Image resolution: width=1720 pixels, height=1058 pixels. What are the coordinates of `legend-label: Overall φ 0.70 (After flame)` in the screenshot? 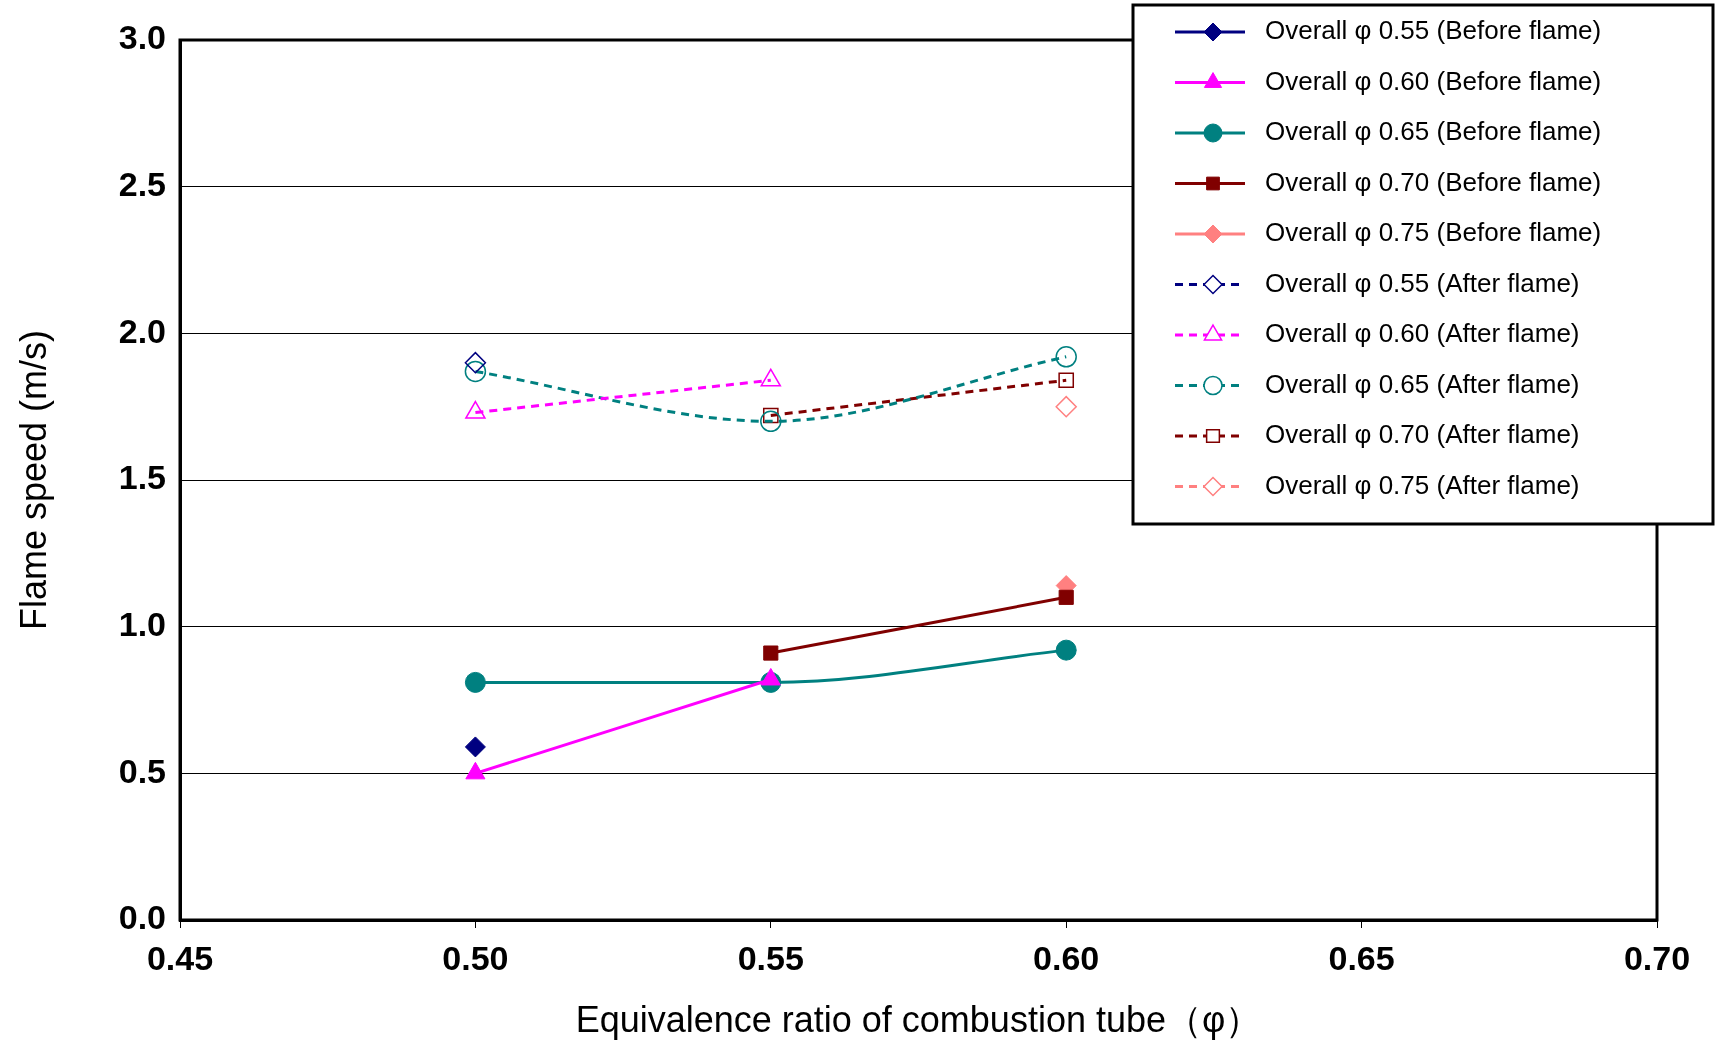 It's located at (1422, 434).